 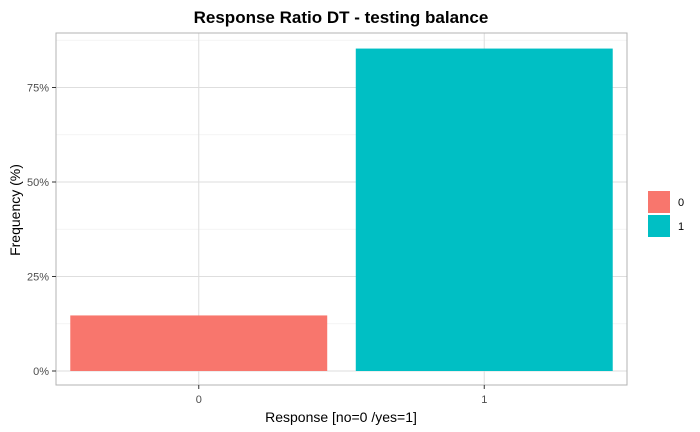 I want to click on y-tick-label: 75%, so click(x=38, y=89).